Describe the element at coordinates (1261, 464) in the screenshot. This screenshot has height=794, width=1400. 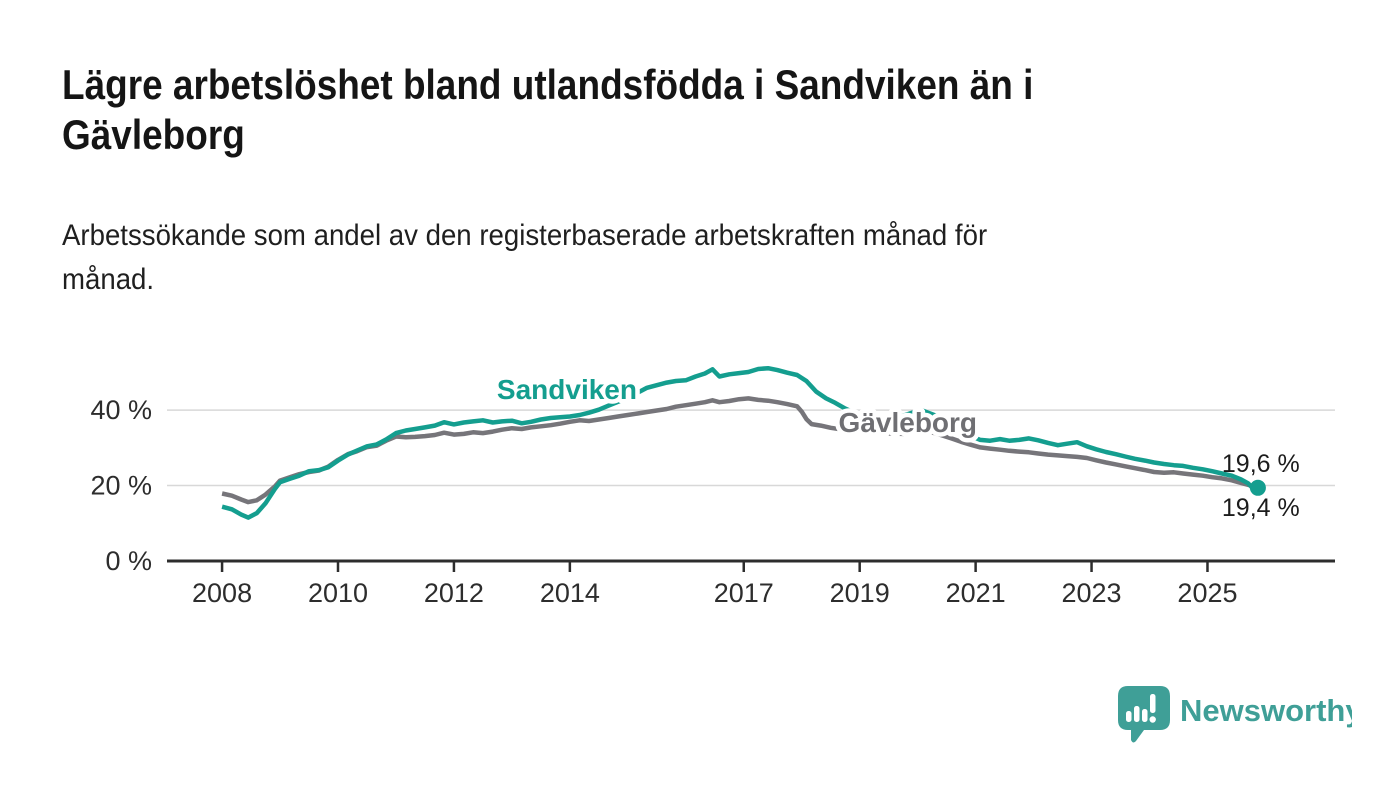
I see `end-value-label-gävleborg: 19,6 %` at that location.